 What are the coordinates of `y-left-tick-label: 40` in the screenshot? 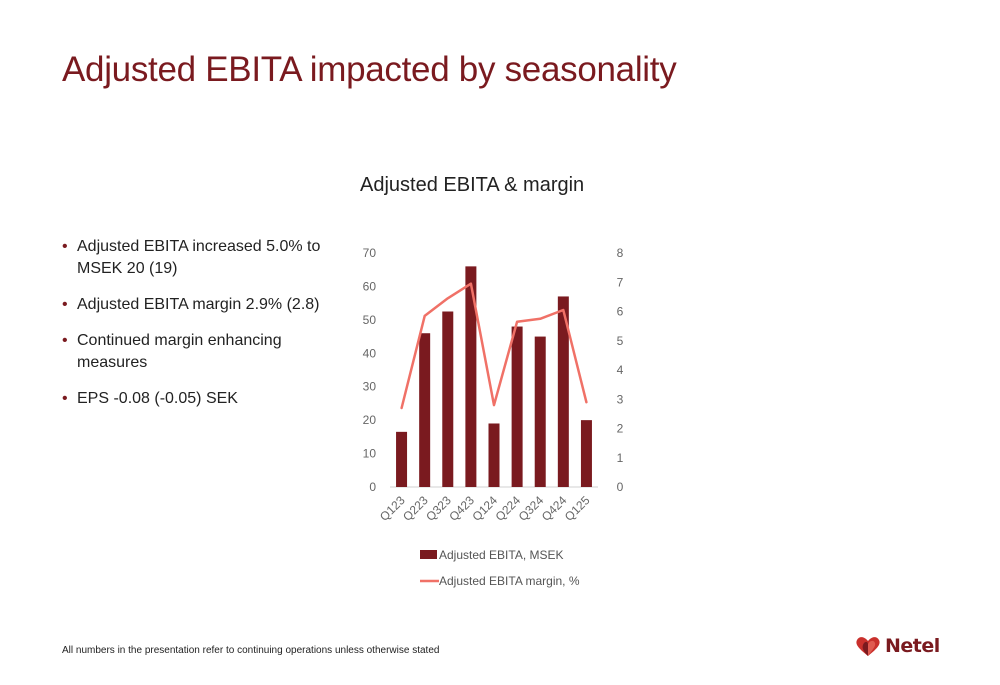 It's located at (370, 353).